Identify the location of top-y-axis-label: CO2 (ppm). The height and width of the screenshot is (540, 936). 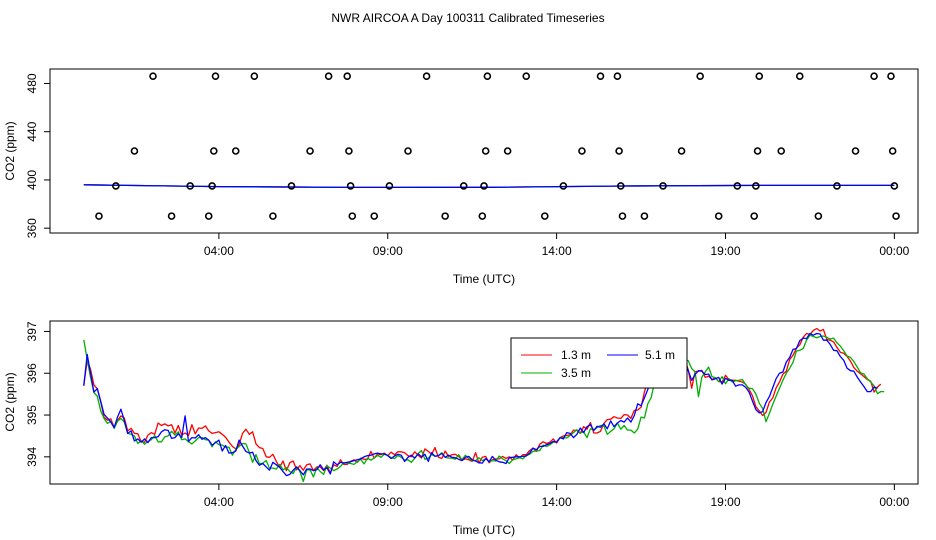
(10, 150).